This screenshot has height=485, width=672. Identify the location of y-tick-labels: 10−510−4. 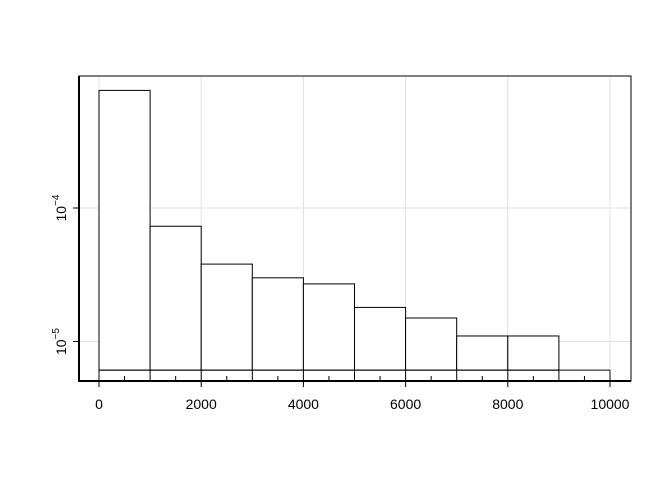
(65, 274).